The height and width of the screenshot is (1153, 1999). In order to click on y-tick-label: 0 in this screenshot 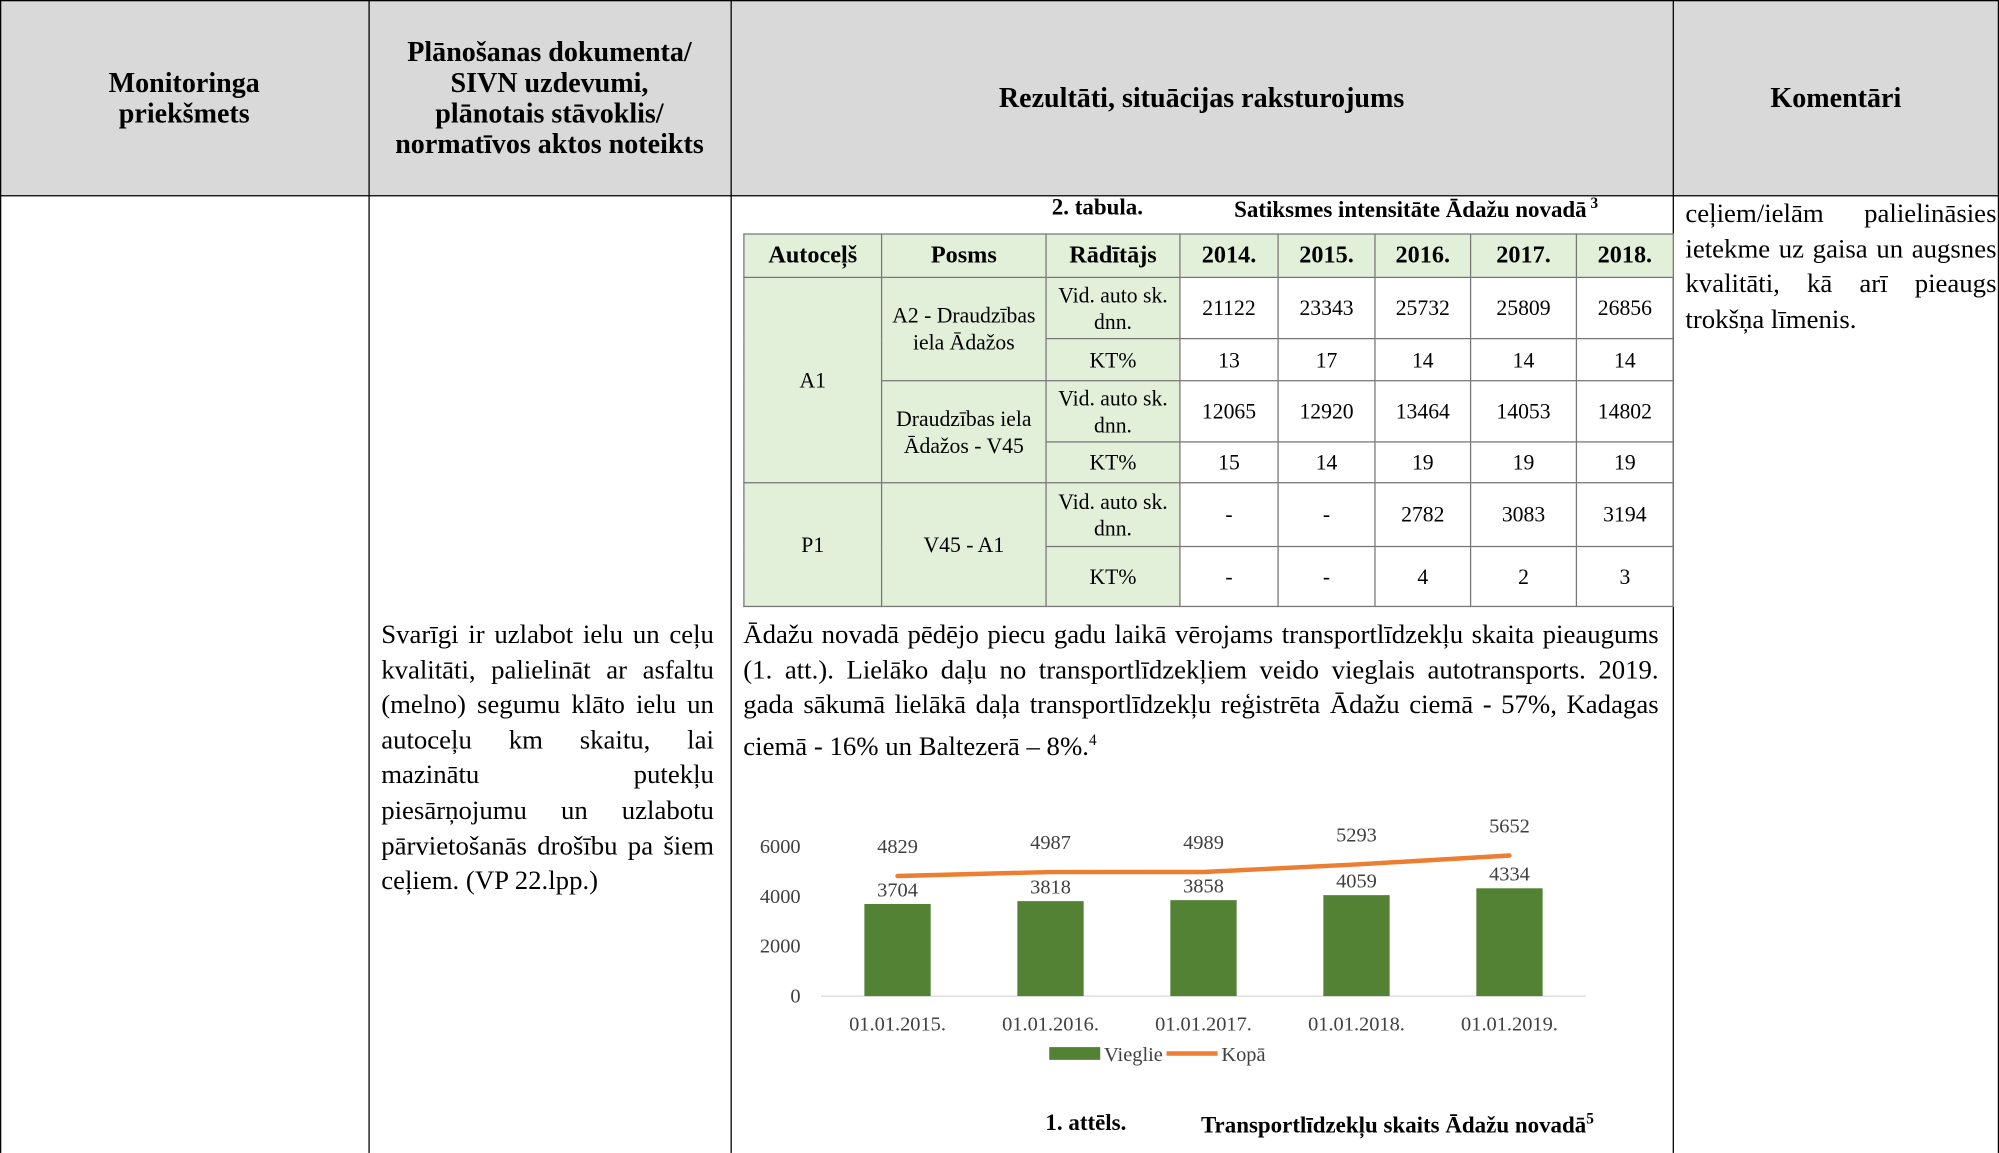, I will do `click(795, 996)`.